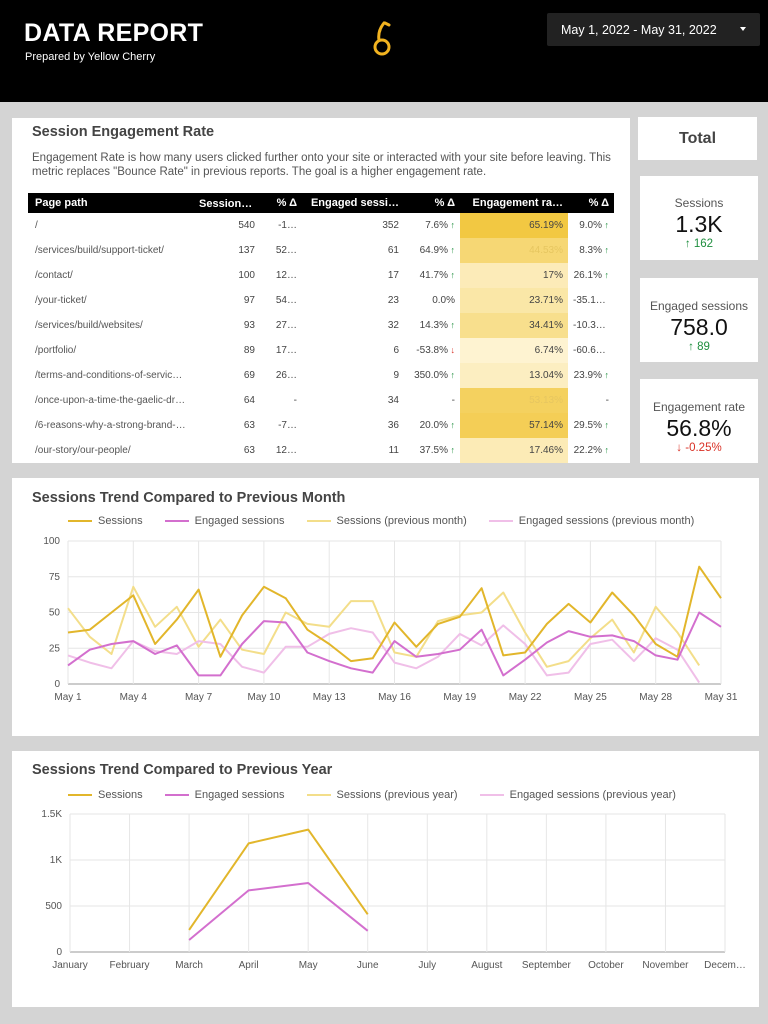  I want to click on date-range-label: May 1, 2022 - May 31, 2022, so click(639, 29).